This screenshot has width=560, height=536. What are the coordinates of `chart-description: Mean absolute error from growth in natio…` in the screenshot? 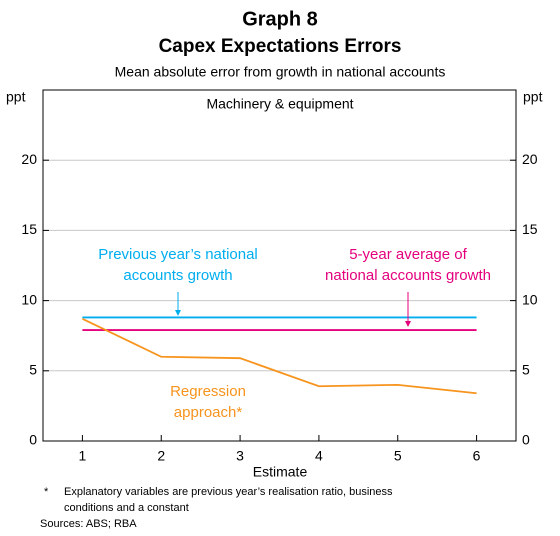 It's located at (280, 72).